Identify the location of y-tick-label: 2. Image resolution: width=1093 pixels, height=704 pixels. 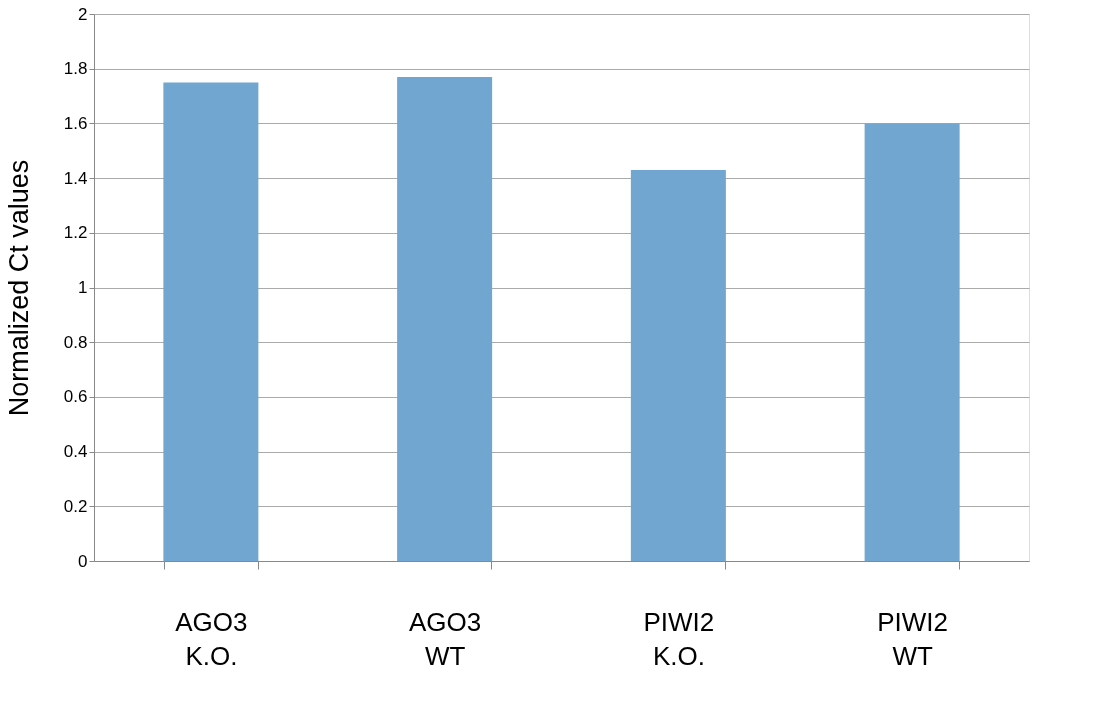
(83, 14).